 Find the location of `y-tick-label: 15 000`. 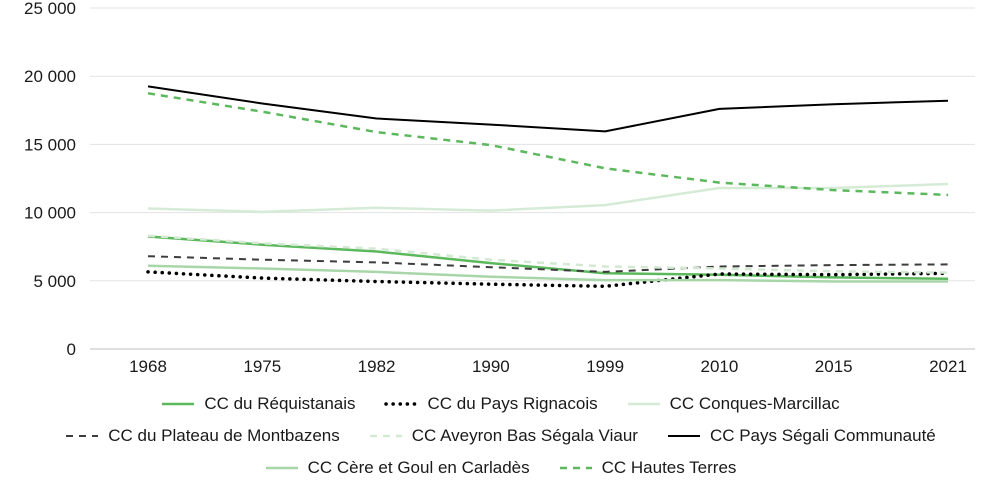

y-tick-label: 15 000 is located at coordinates (50, 144).